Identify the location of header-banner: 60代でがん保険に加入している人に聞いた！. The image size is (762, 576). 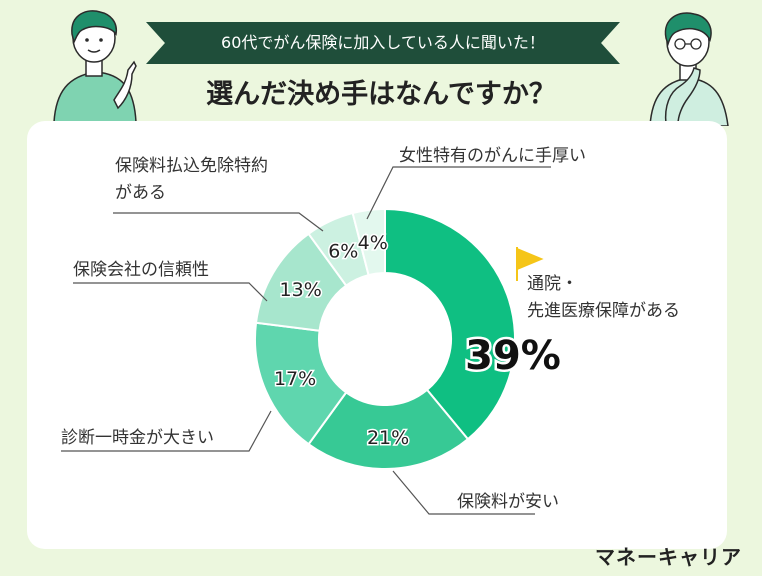
(383, 43).